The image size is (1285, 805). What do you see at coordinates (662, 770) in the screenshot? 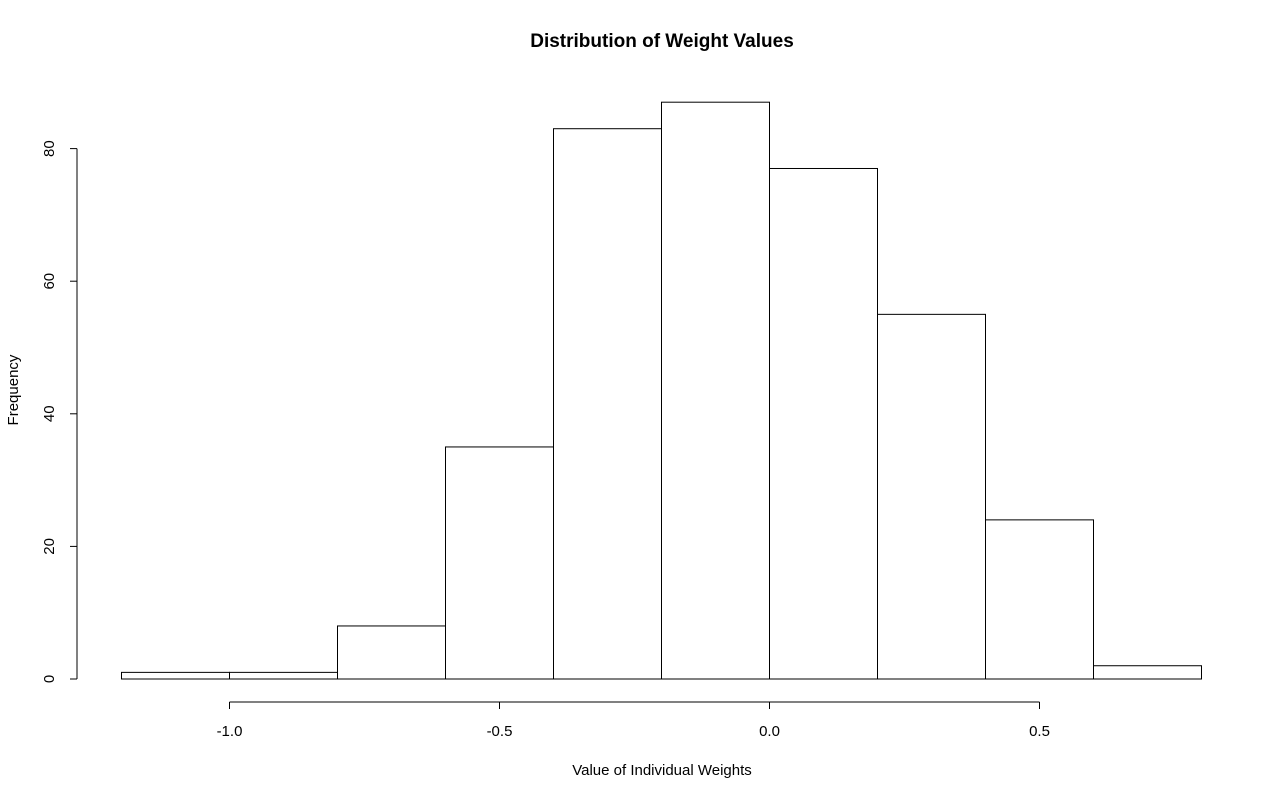
I see `x-axis-label: Value of Individual Weights` at bounding box center [662, 770].